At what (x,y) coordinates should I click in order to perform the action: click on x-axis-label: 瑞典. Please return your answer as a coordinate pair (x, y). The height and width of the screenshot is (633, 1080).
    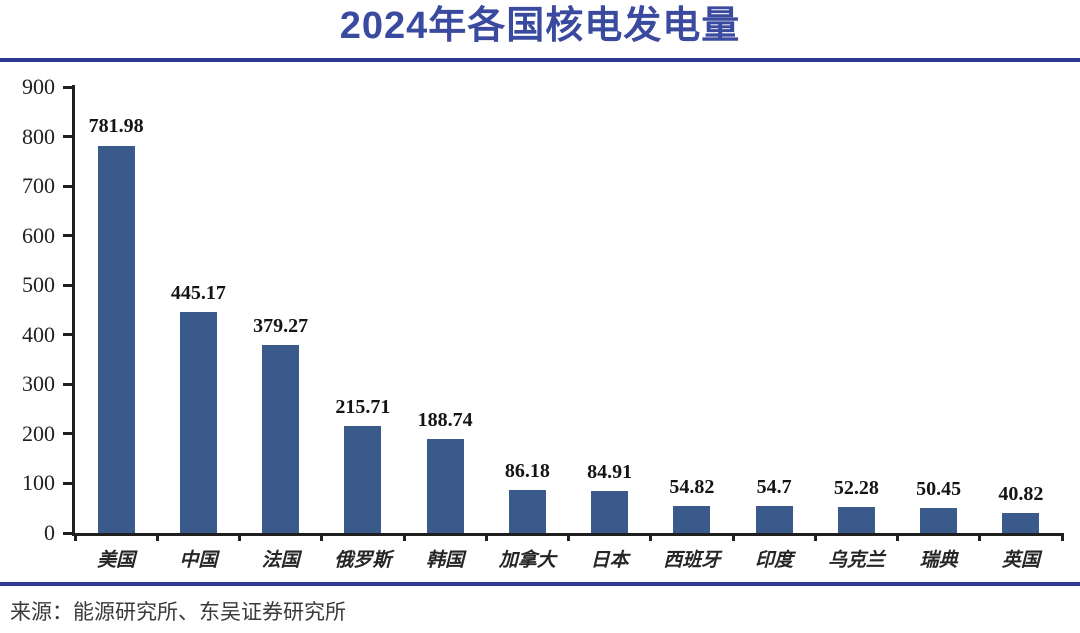
    Looking at the image, I should click on (938, 560).